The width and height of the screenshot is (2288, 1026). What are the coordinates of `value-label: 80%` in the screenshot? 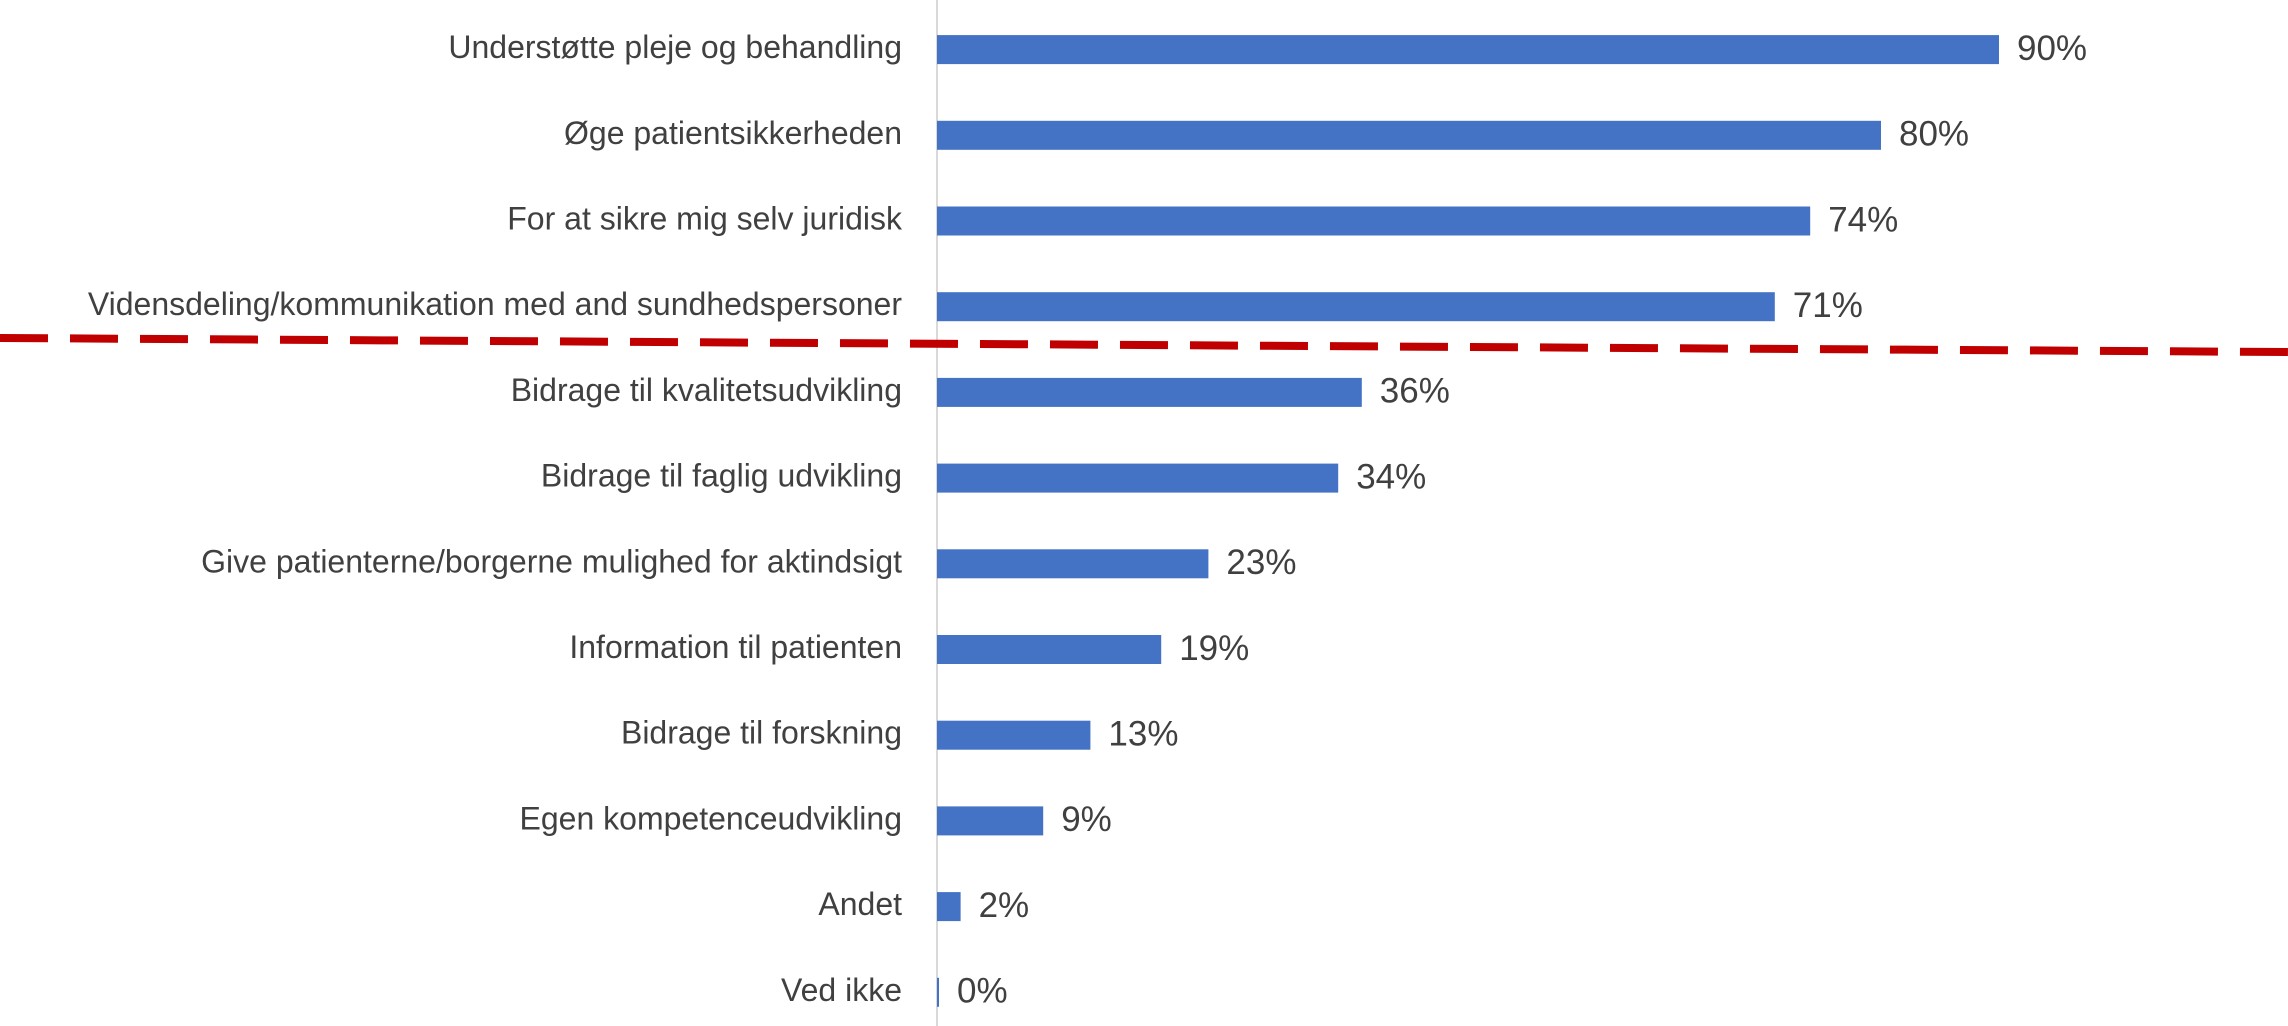 It's located at (1934, 134).